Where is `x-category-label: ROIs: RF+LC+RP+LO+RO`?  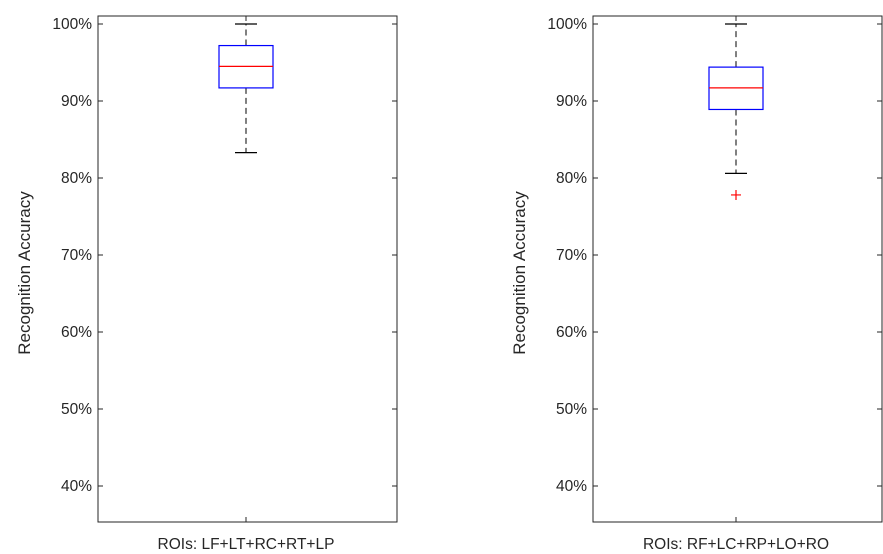 x-category-label: ROIs: RF+LC+RP+LO+RO is located at coordinates (736, 544).